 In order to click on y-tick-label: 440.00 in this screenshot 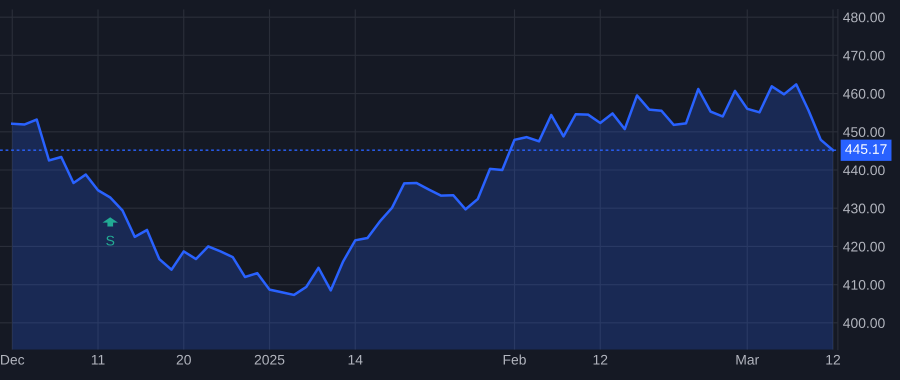, I will do `click(864, 170)`.